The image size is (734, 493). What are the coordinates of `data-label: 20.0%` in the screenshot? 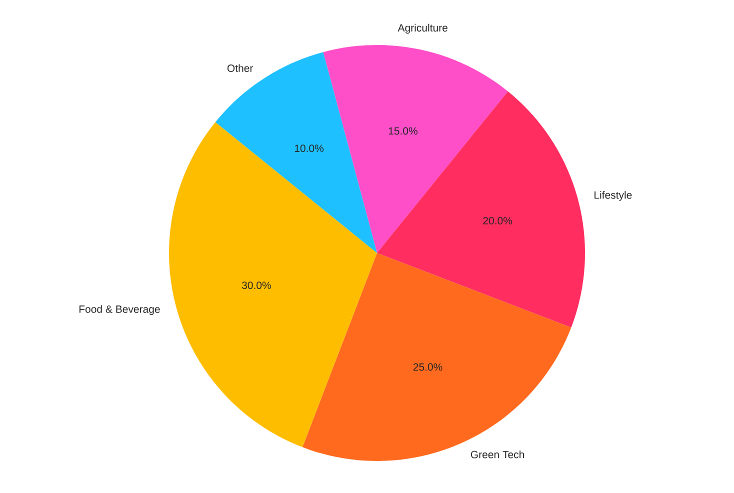 It's located at (497, 220).